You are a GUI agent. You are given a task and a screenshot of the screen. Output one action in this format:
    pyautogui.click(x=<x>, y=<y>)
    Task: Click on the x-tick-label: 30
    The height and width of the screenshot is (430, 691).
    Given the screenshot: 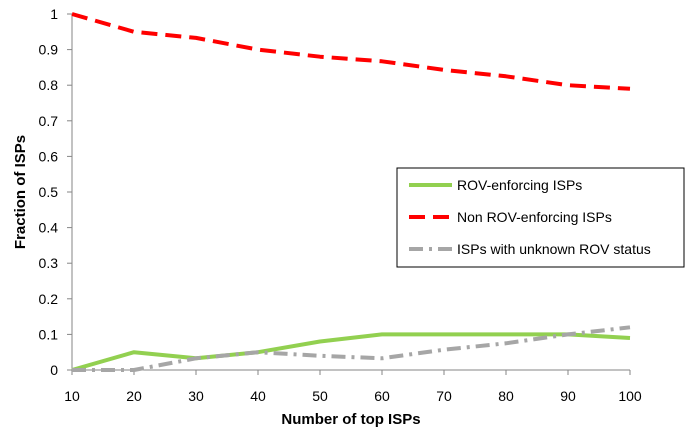 What is the action you would take?
    pyautogui.click(x=196, y=396)
    